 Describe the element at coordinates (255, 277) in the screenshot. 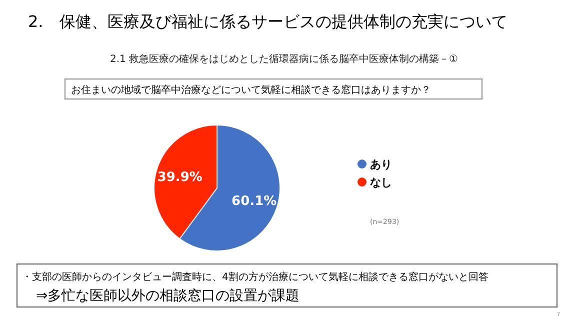

I see `text: ・支部の医師からのインタビュー調査時に、4割の方が治療について気軽に相談できる窓口がないと回答` at that location.